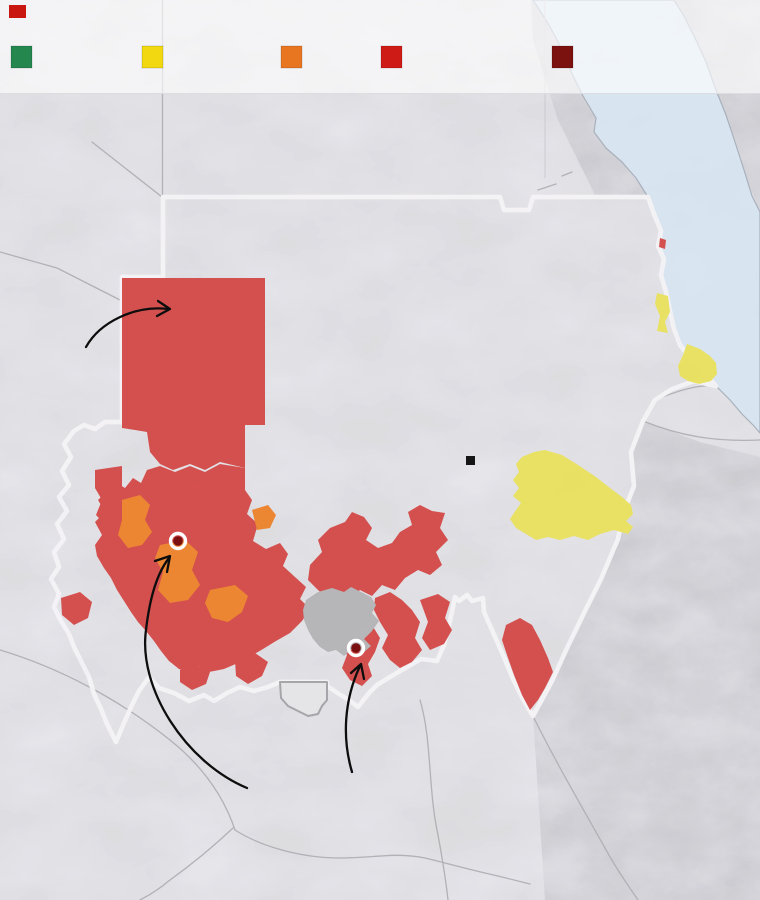  What do you see at coordinates (127, 328) in the screenshot?
I see `arrow-northwest` at bounding box center [127, 328].